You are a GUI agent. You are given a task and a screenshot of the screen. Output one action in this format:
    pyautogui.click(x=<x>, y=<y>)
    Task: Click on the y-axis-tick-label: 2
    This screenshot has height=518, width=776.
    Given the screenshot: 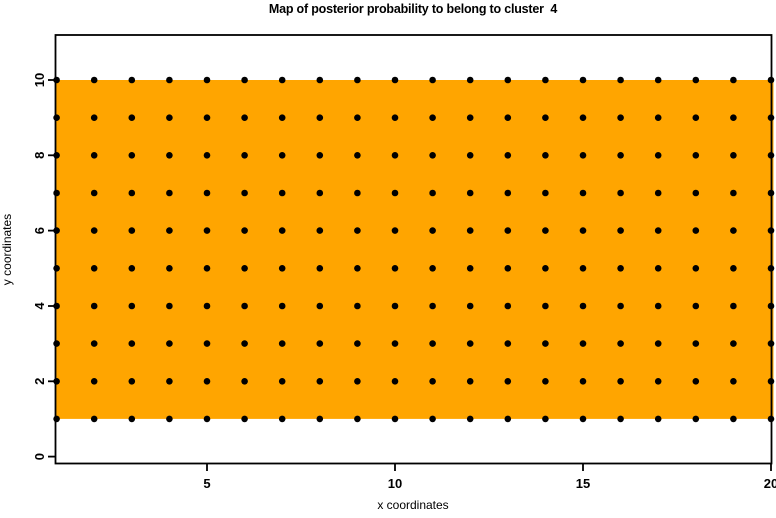 What is the action you would take?
    pyautogui.click(x=39, y=381)
    